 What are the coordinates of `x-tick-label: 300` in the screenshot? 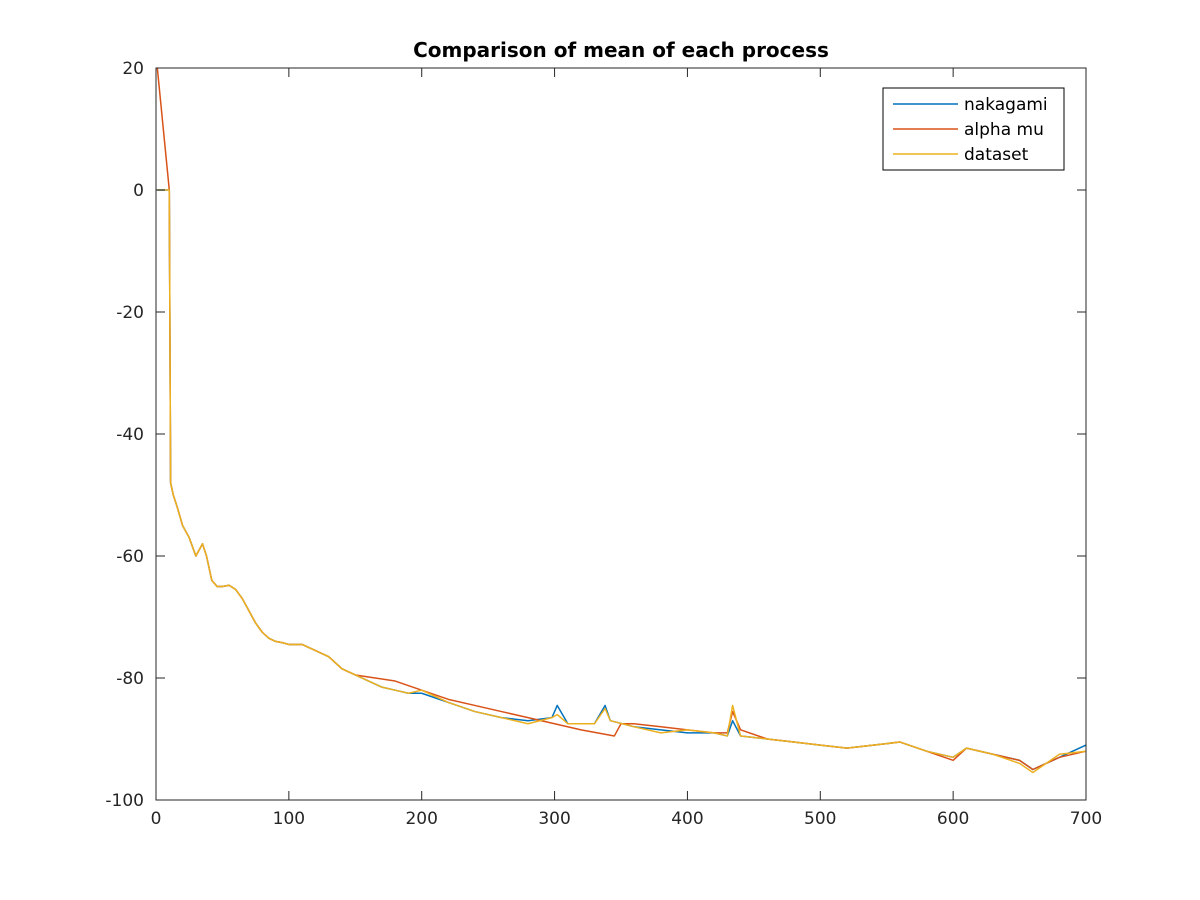 It's located at (554, 819).